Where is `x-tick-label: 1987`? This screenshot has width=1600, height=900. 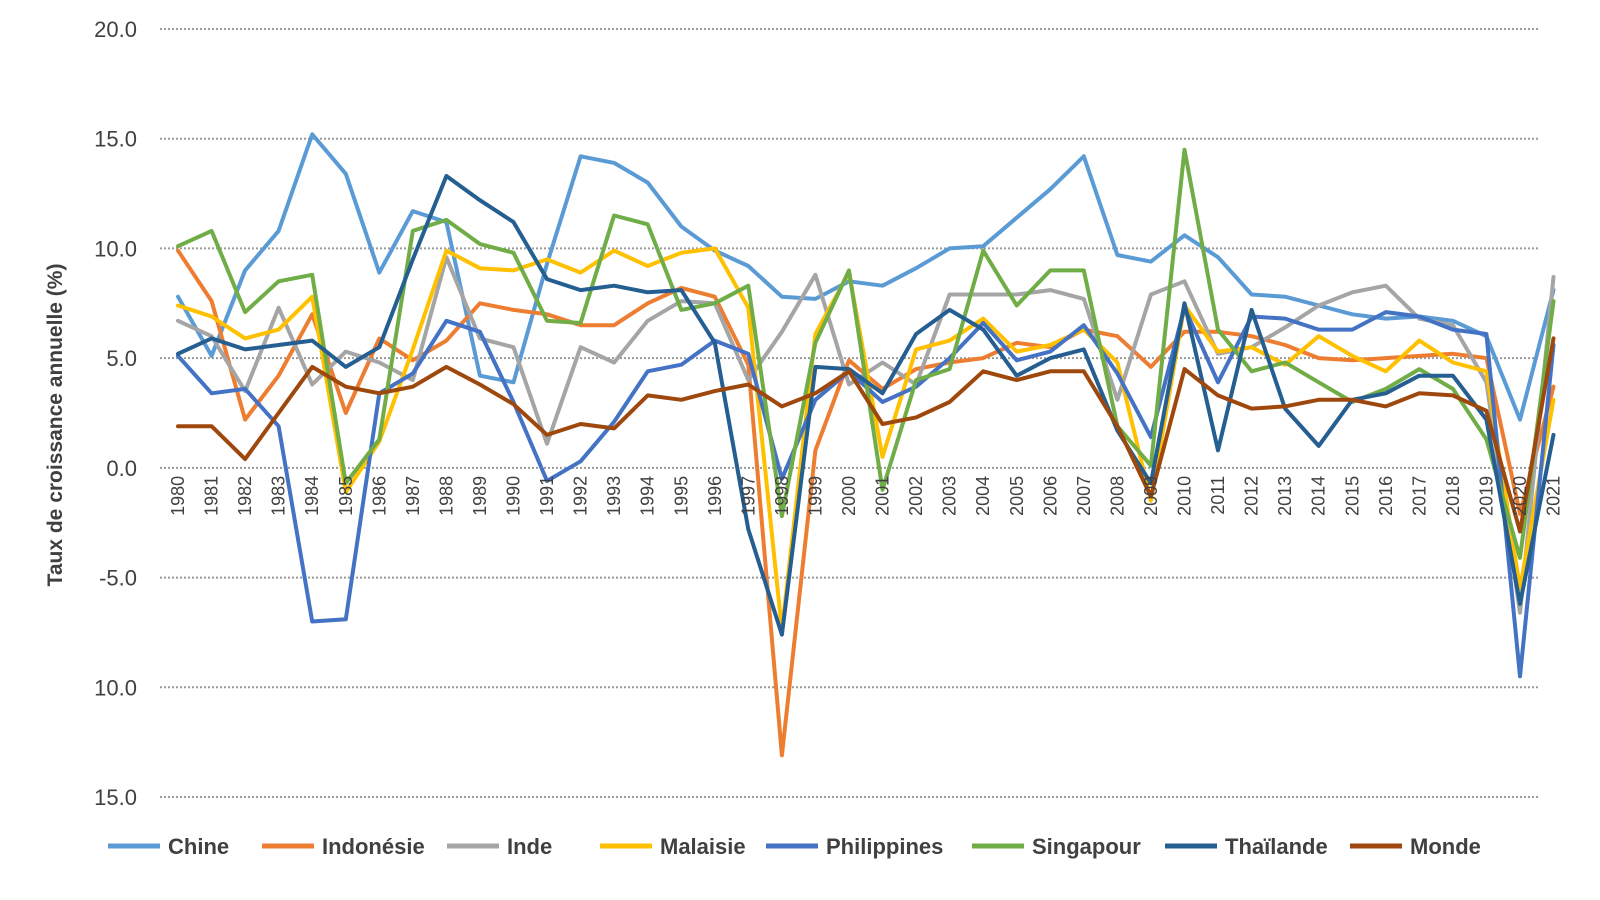
x-tick-label: 1987 is located at coordinates (413, 496).